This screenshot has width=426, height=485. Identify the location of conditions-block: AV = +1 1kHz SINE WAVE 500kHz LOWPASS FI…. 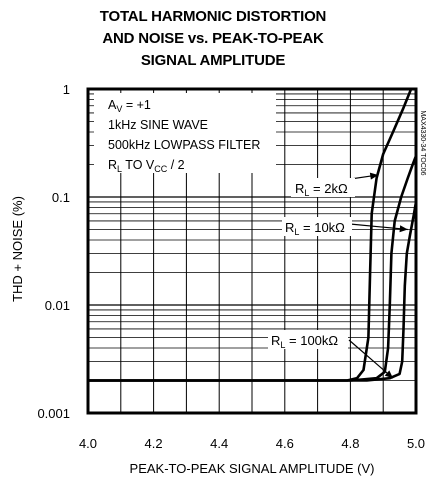
(185, 133).